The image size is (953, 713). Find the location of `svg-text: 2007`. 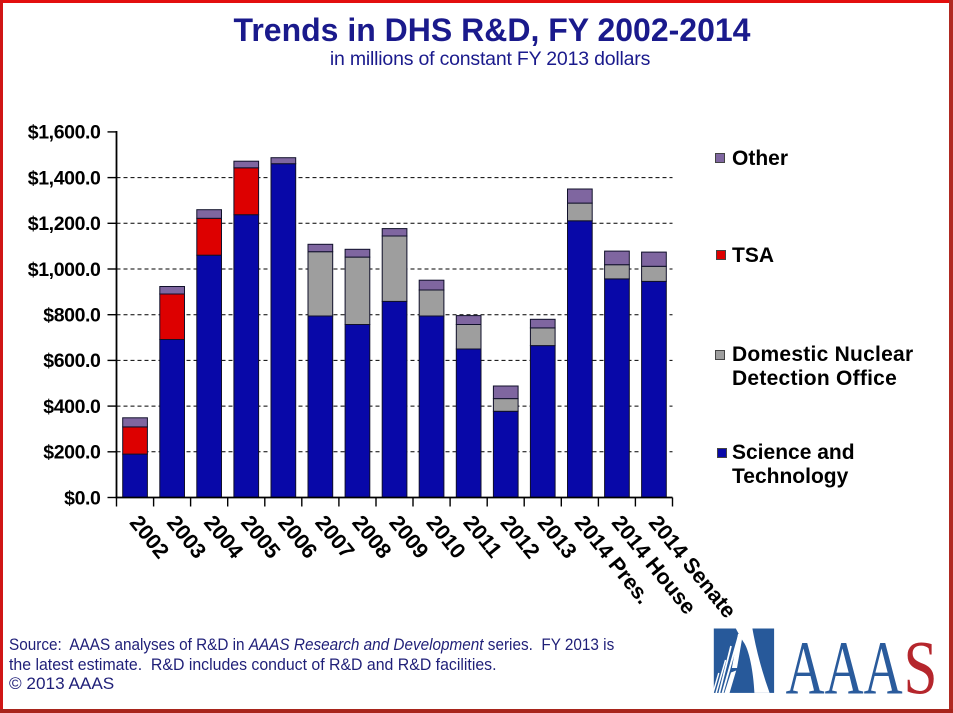

svg-text: 2007 is located at coordinates (334, 537).